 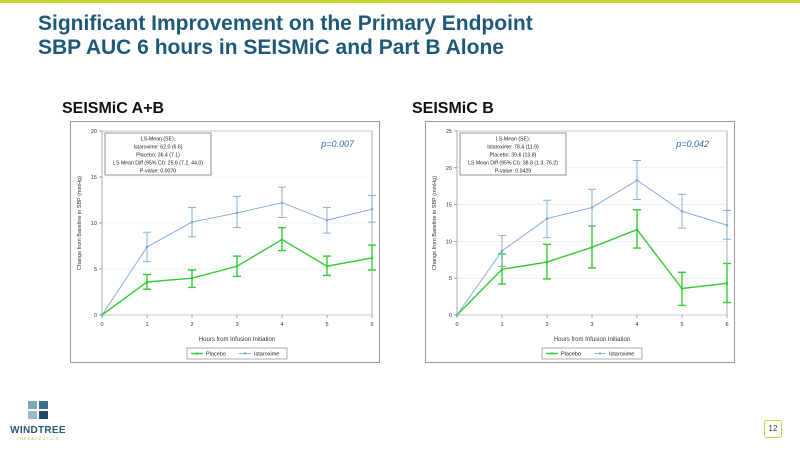 I want to click on logo-name: WINDTREE, so click(x=38, y=430).